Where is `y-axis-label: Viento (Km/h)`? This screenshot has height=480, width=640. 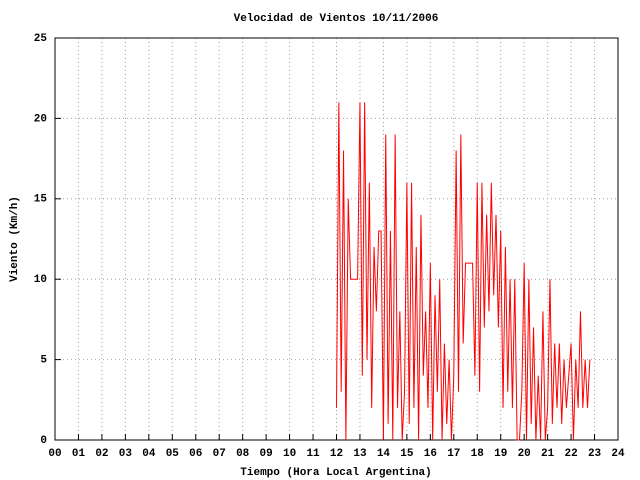 y-axis-label: Viento (Km/h) is located at coordinates (15, 239).